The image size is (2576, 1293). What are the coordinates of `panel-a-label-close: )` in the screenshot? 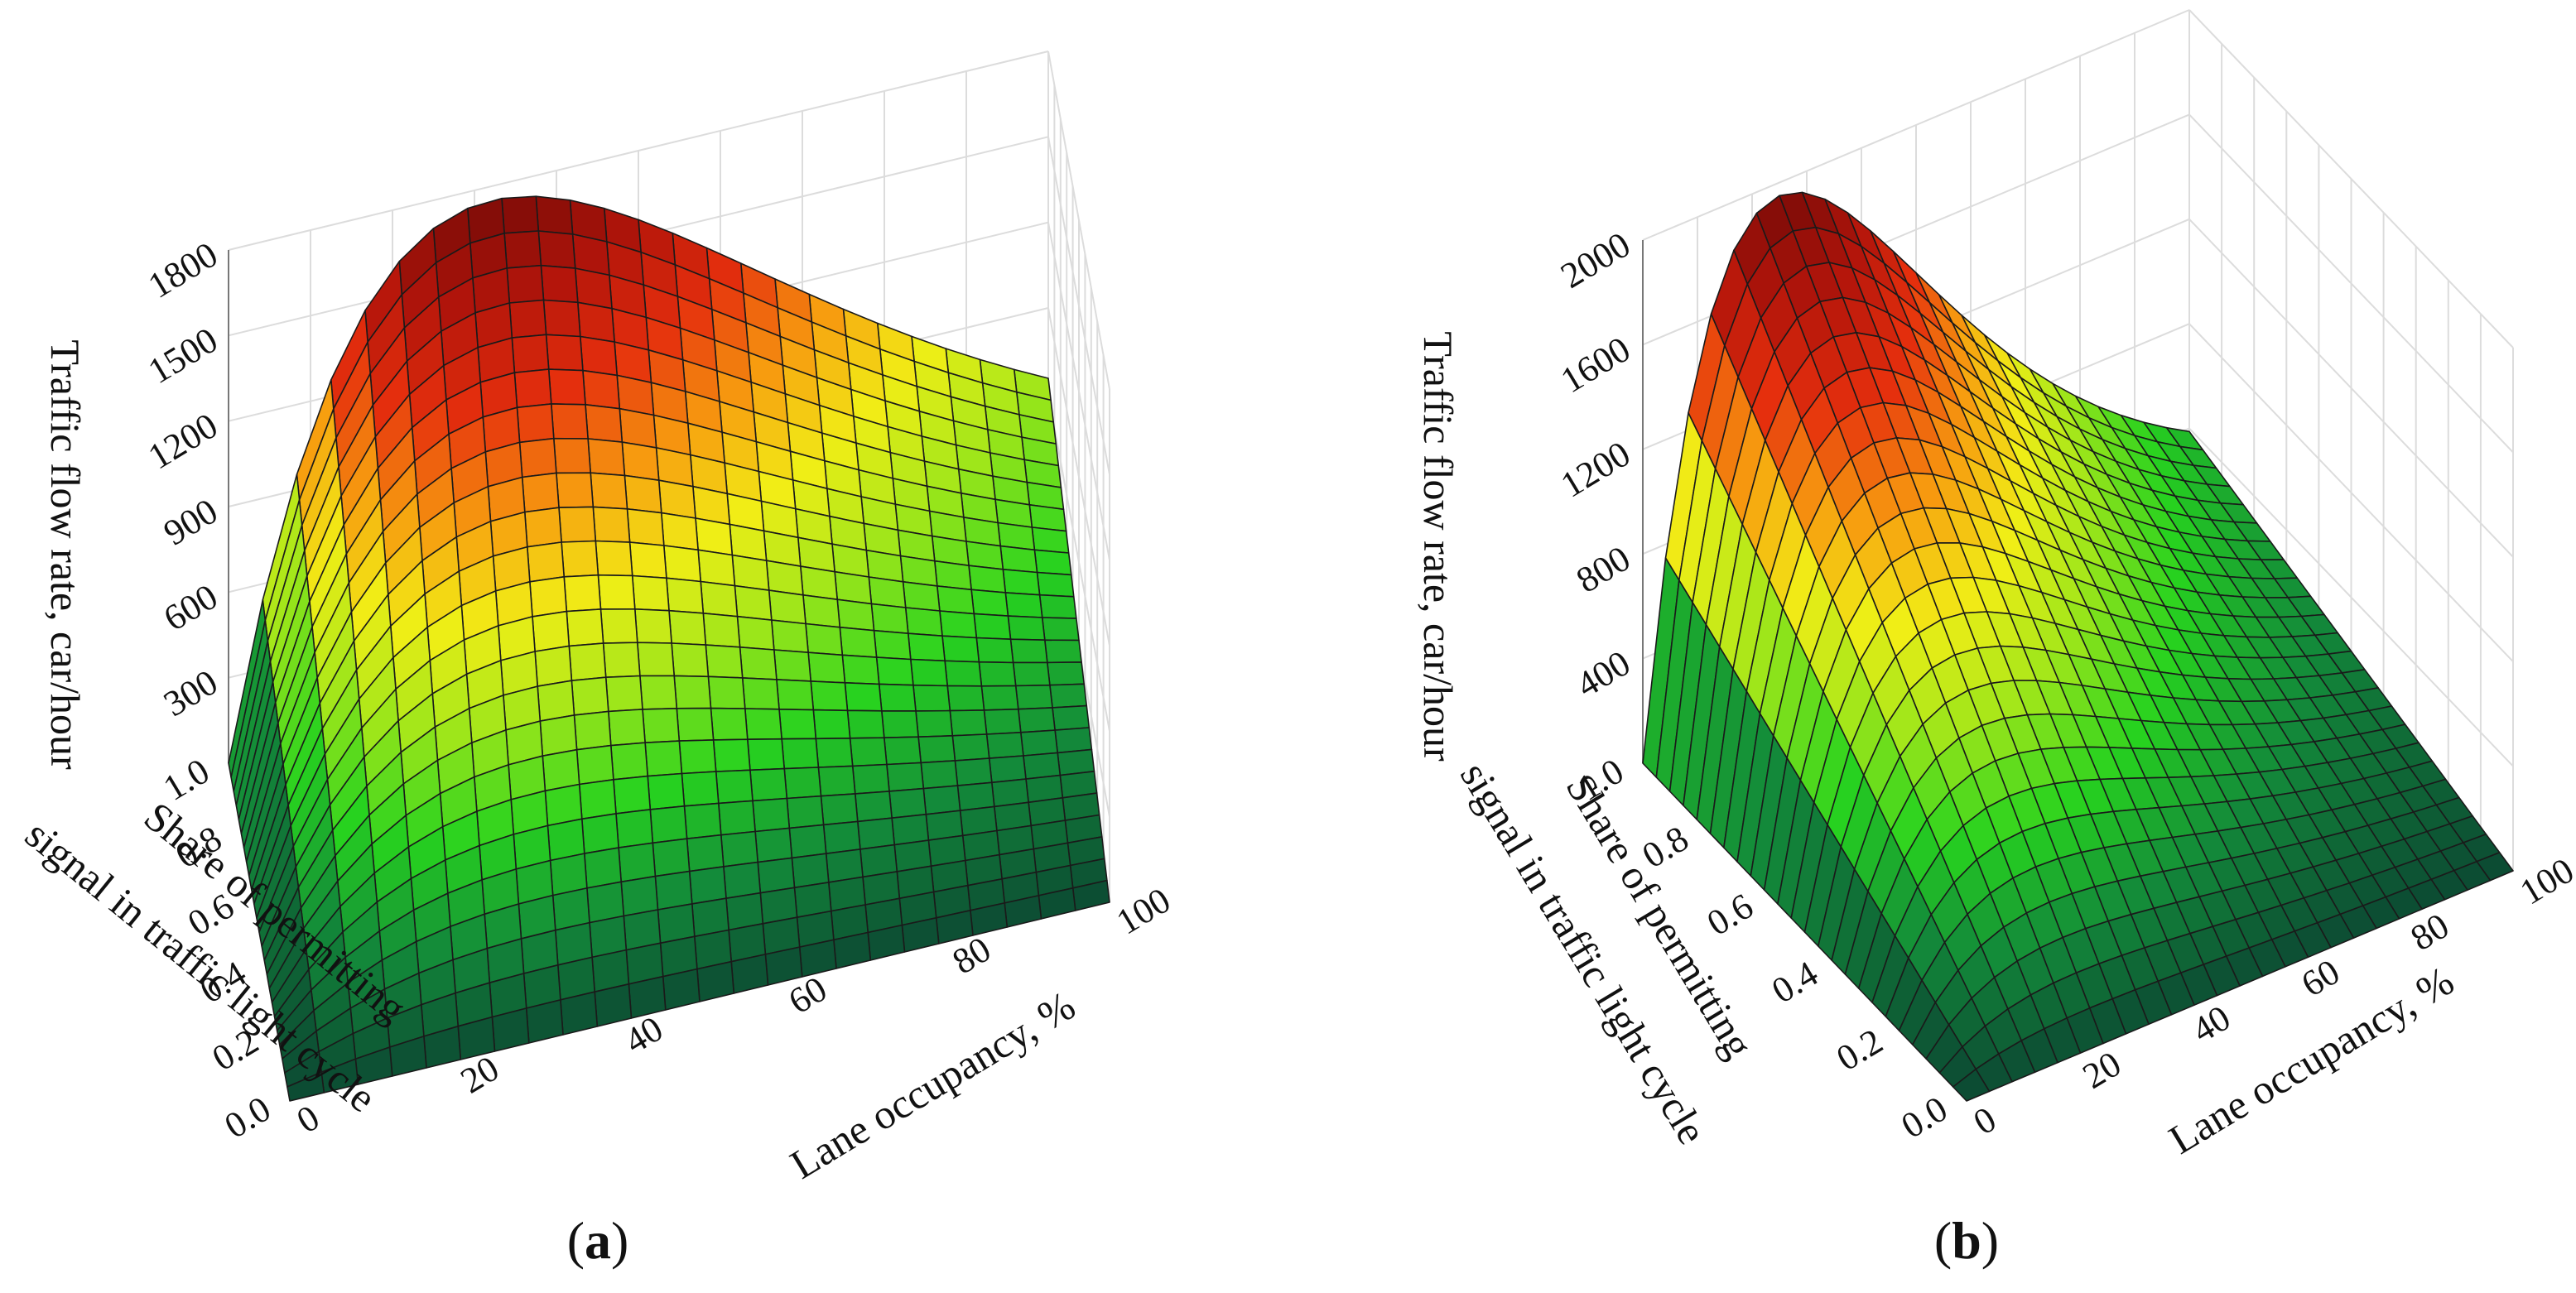 It's located at (619, 1240).